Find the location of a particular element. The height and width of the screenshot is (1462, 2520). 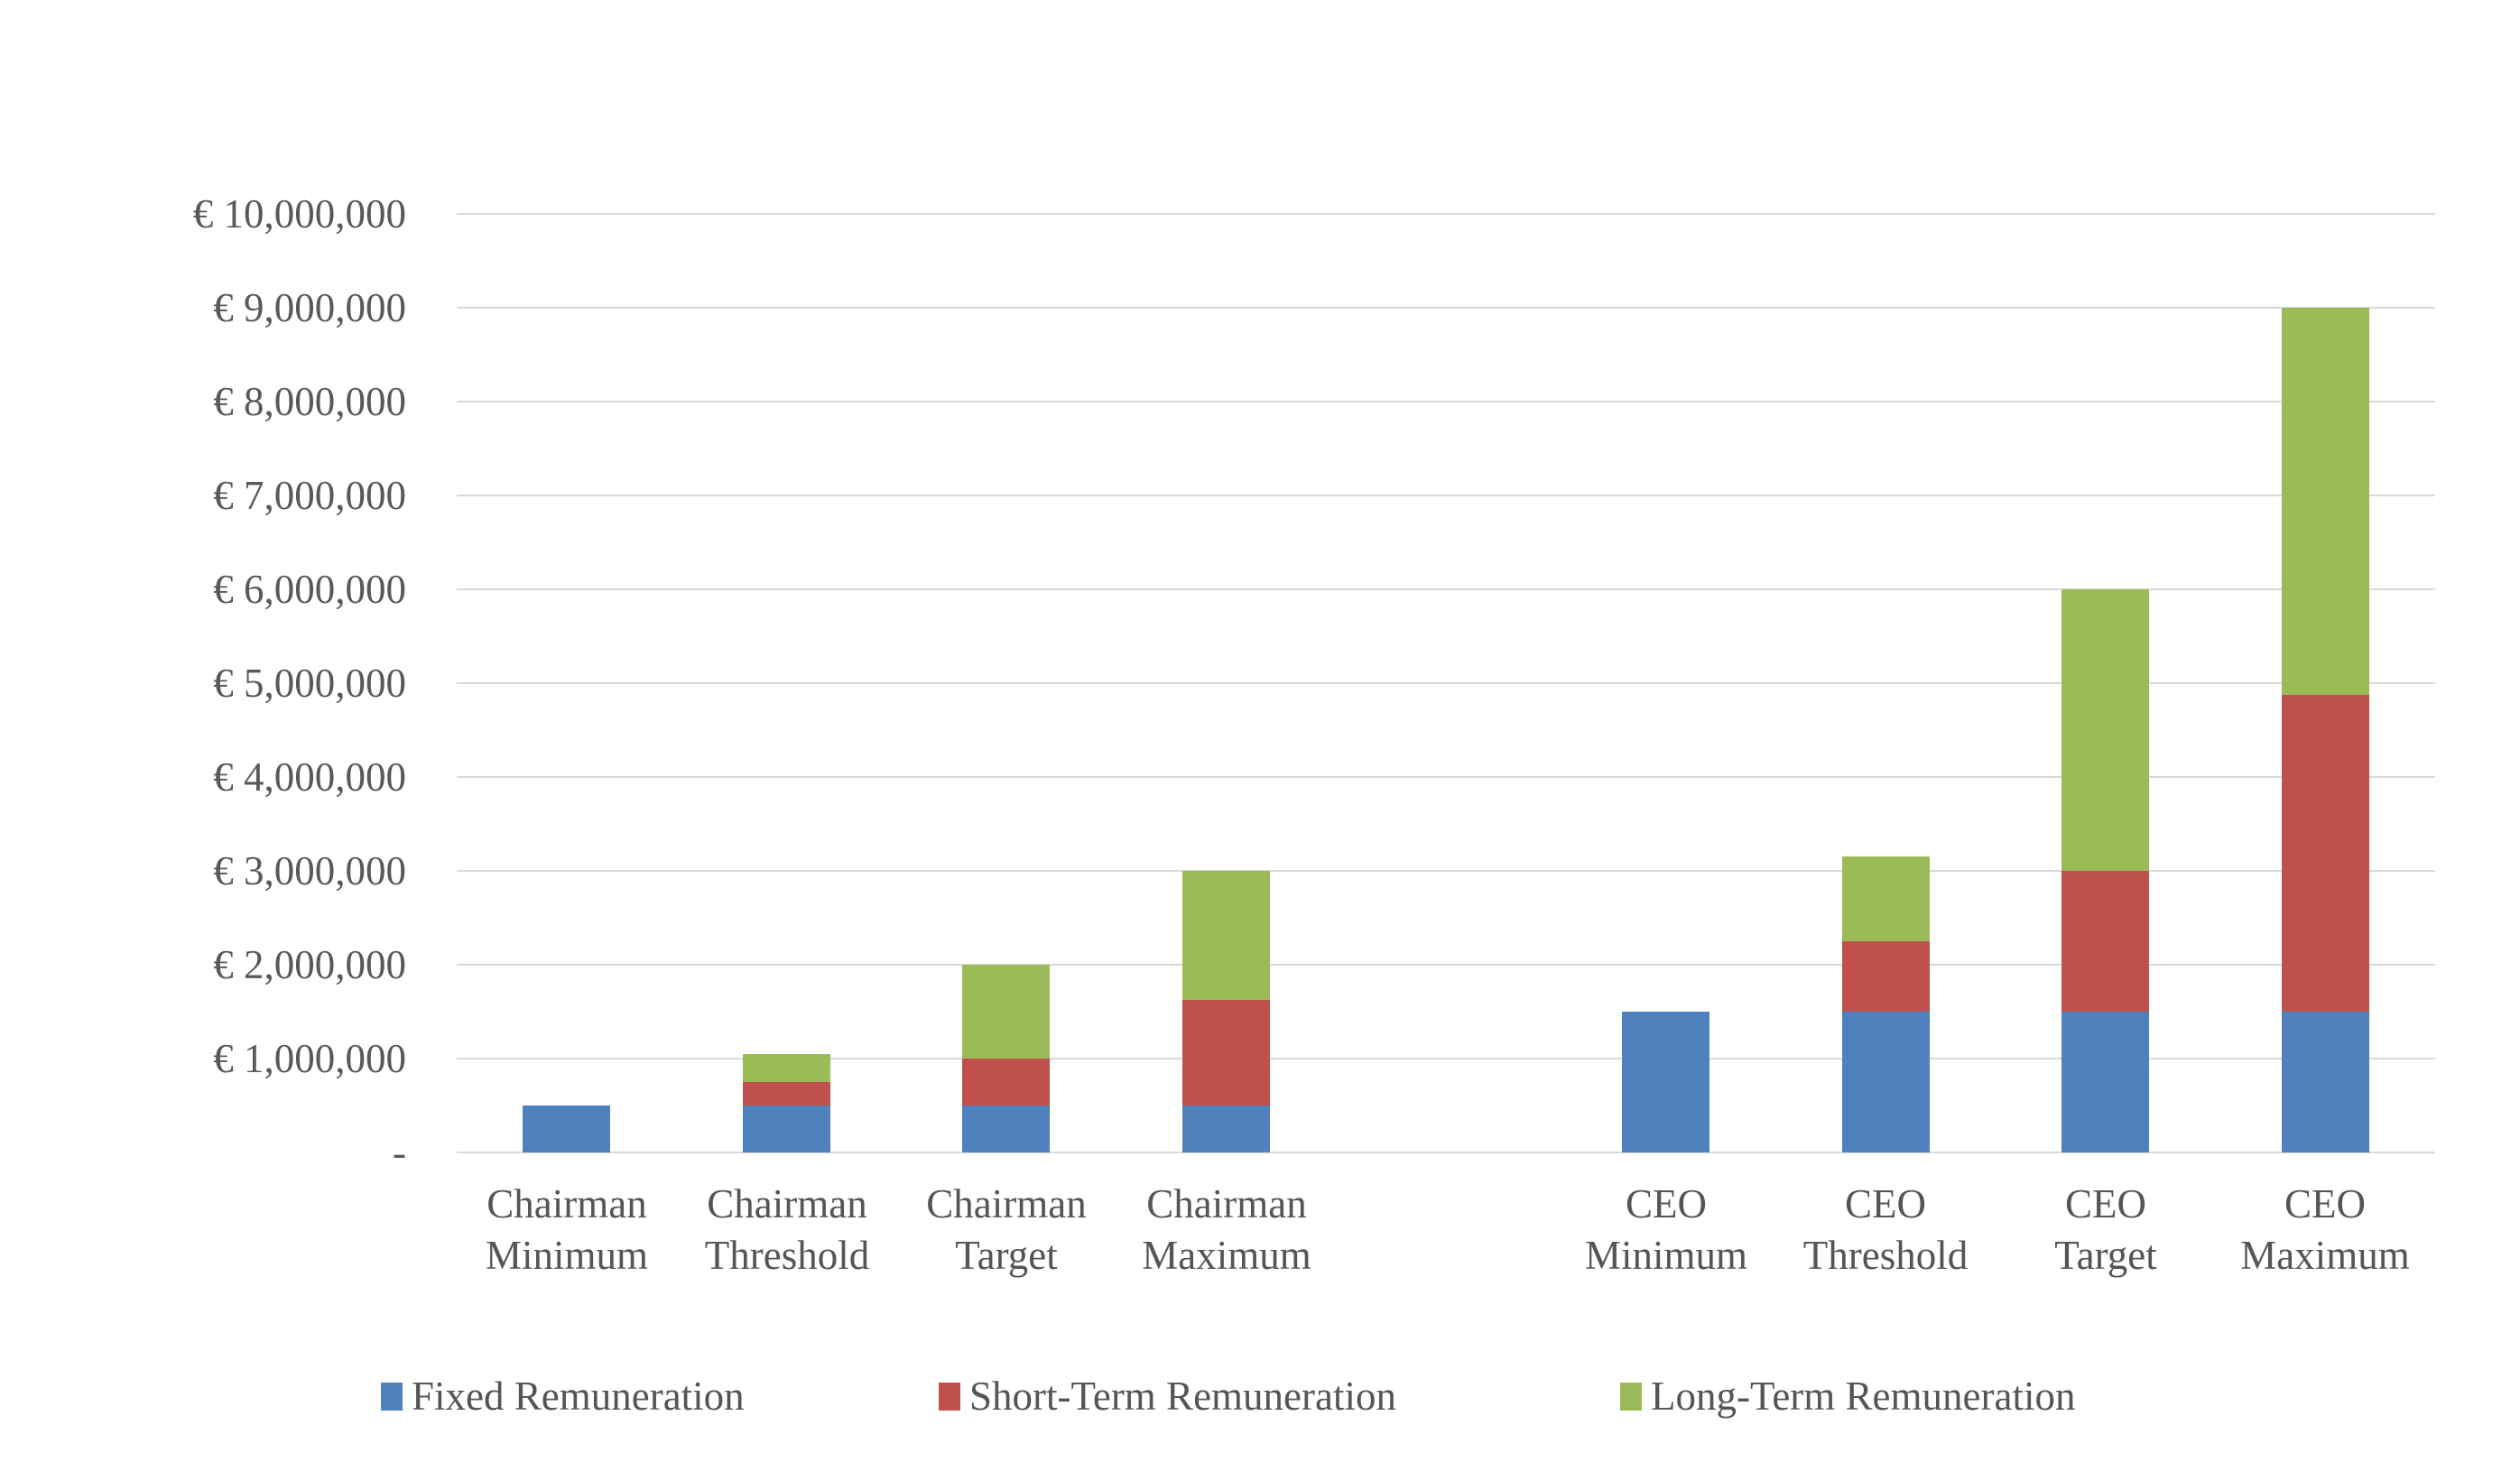

bar-ceo-threshold-segment-fixed-remuneration is located at coordinates (1886, 1082).